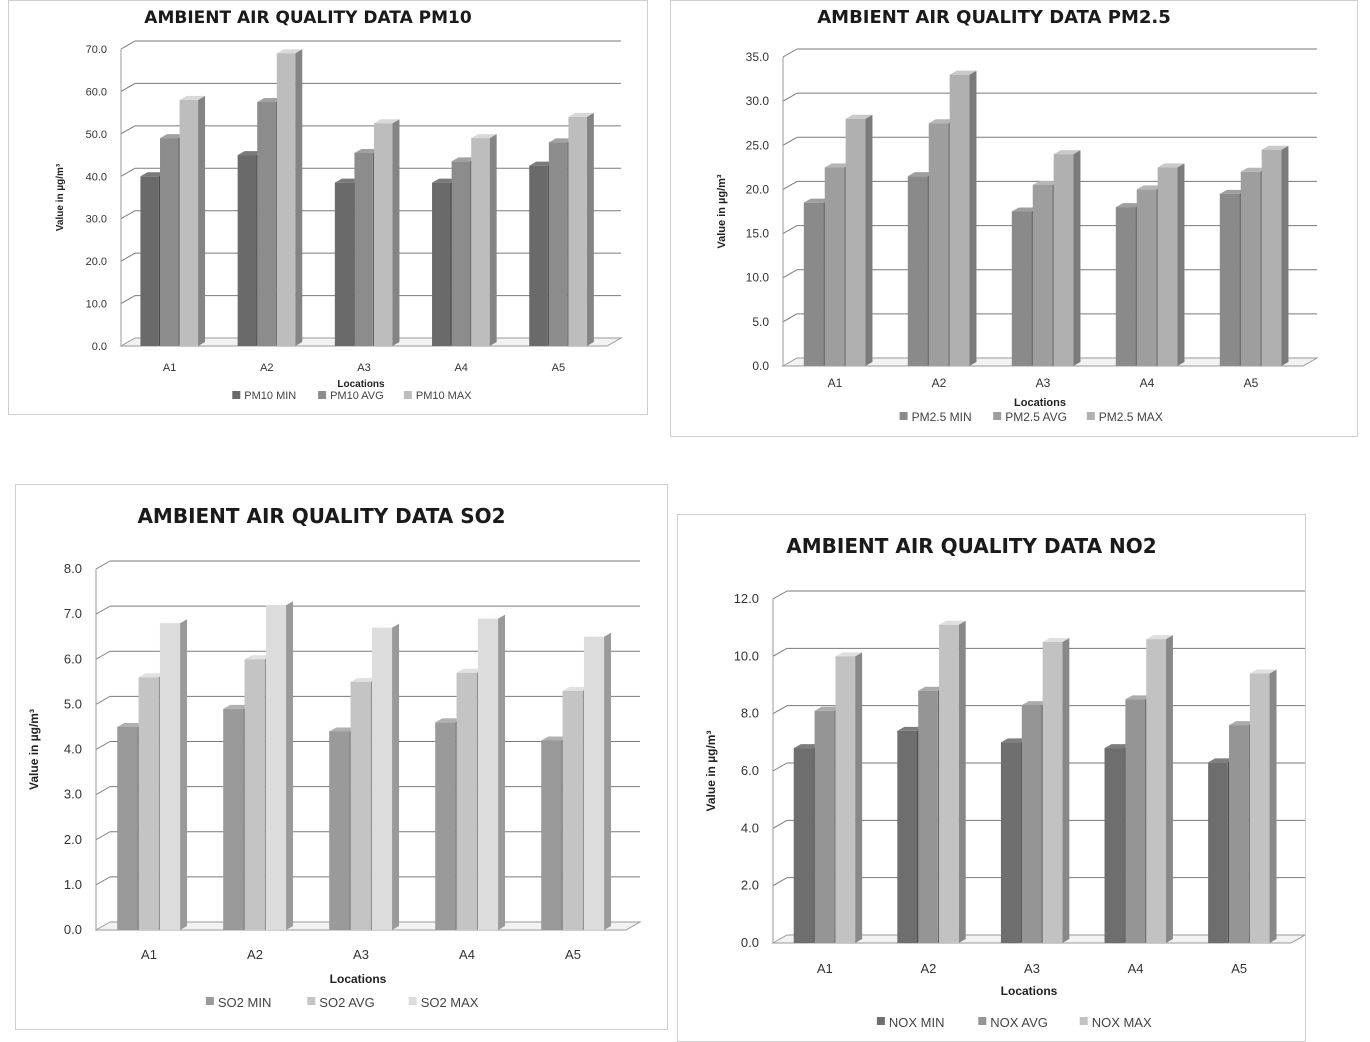  What do you see at coordinates (73, 794) in the screenshot?
I see `y-tick-label: 3.0` at bounding box center [73, 794].